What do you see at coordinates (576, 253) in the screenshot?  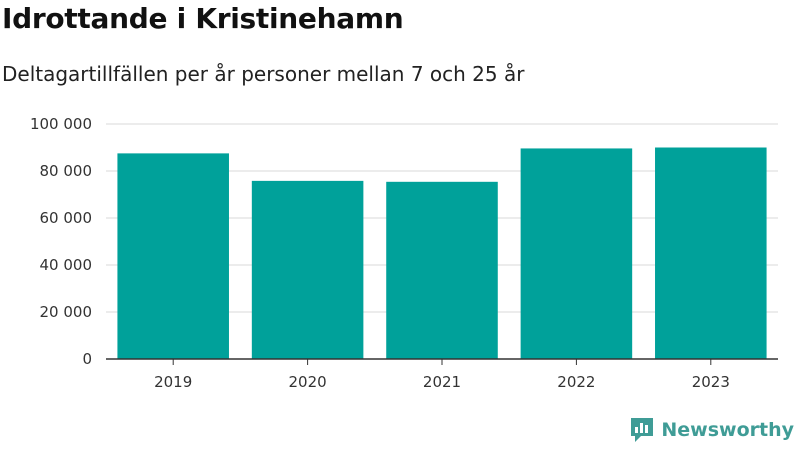 I see `bar-2022` at bounding box center [576, 253].